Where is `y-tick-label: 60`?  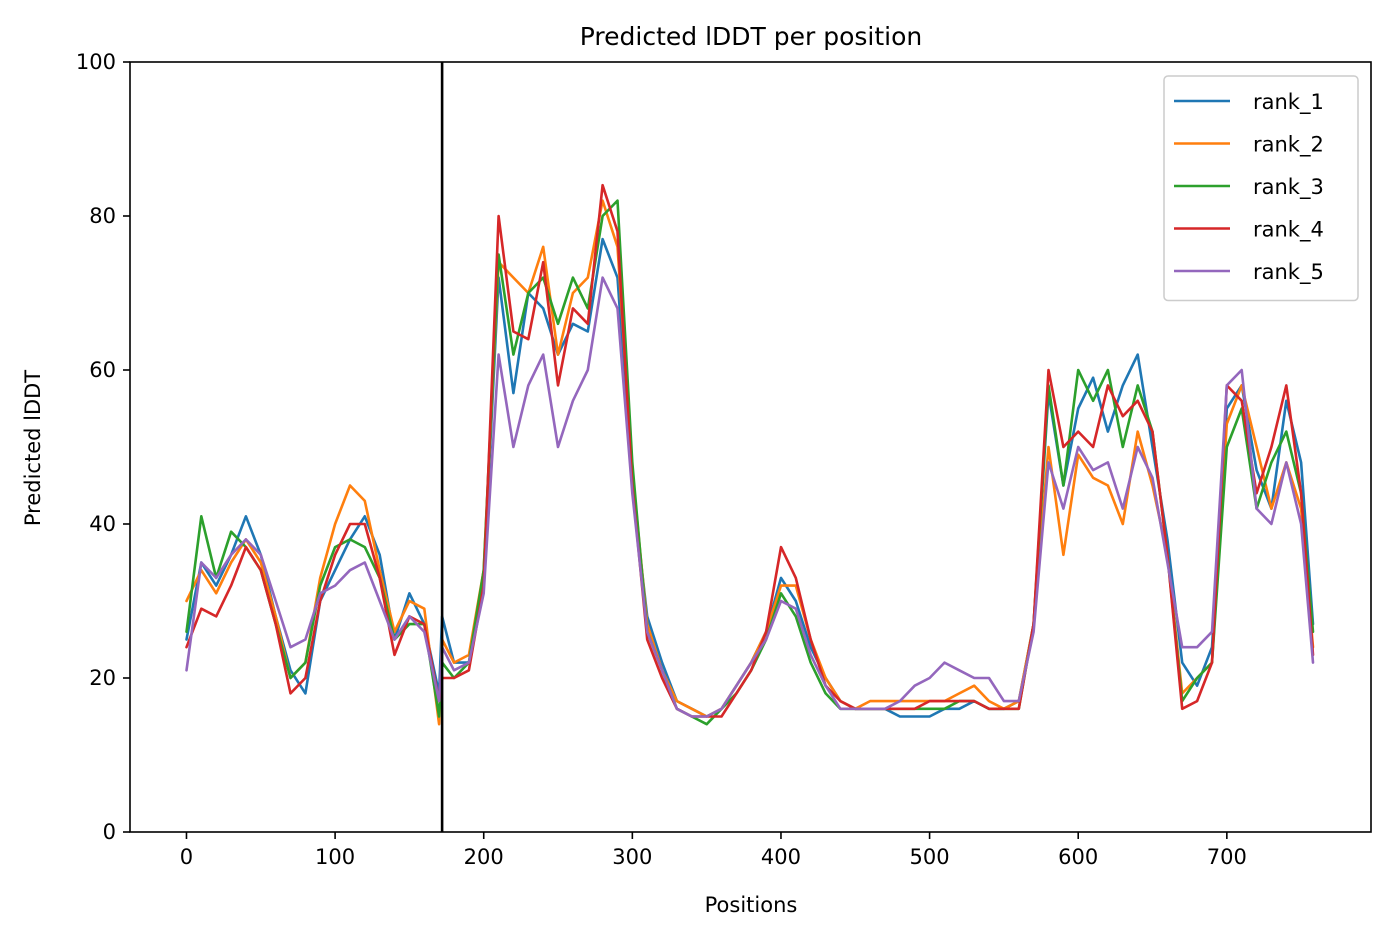 y-tick-label: 60 is located at coordinates (102, 370).